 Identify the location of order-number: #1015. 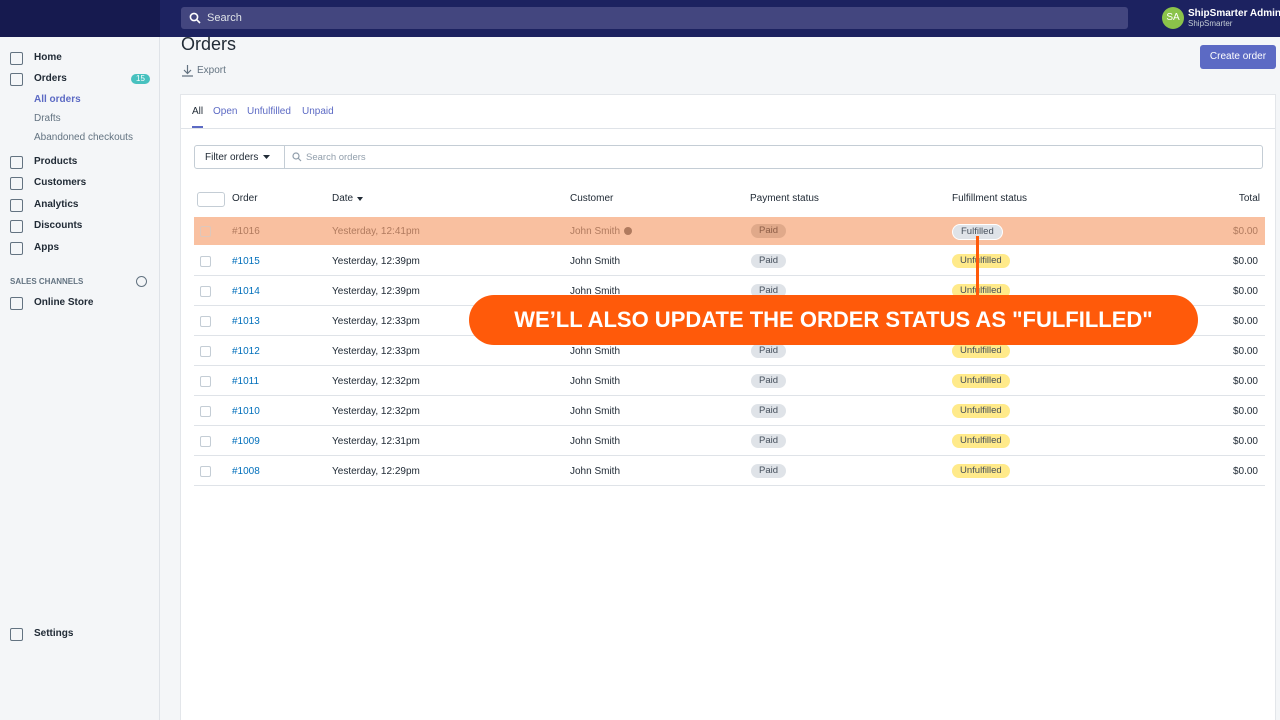
(246, 261).